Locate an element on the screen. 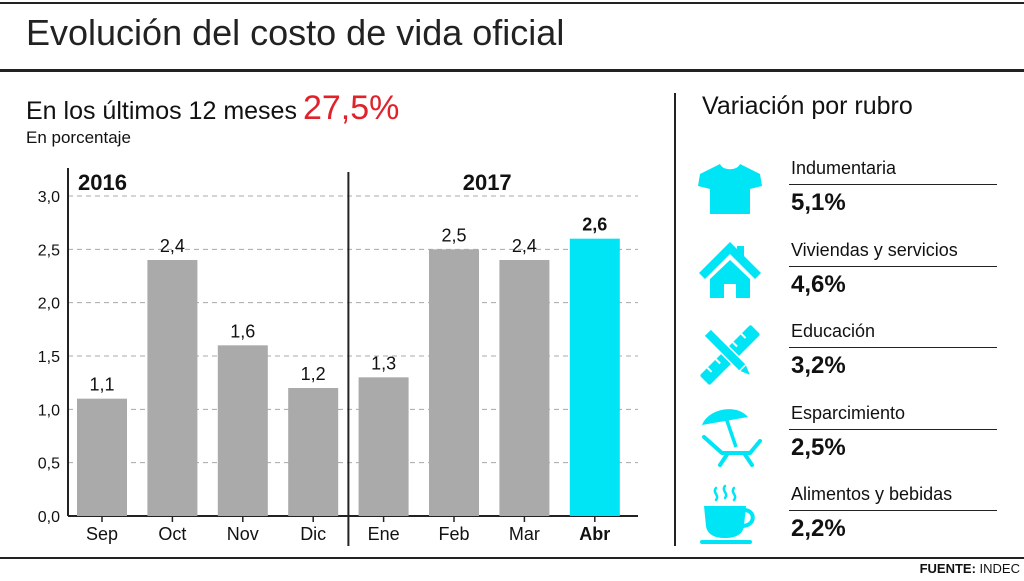 Image resolution: width=1024 pixels, height=581 pixels. rubro-name: Alimentos y bebidas is located at coordinates (872, 494).